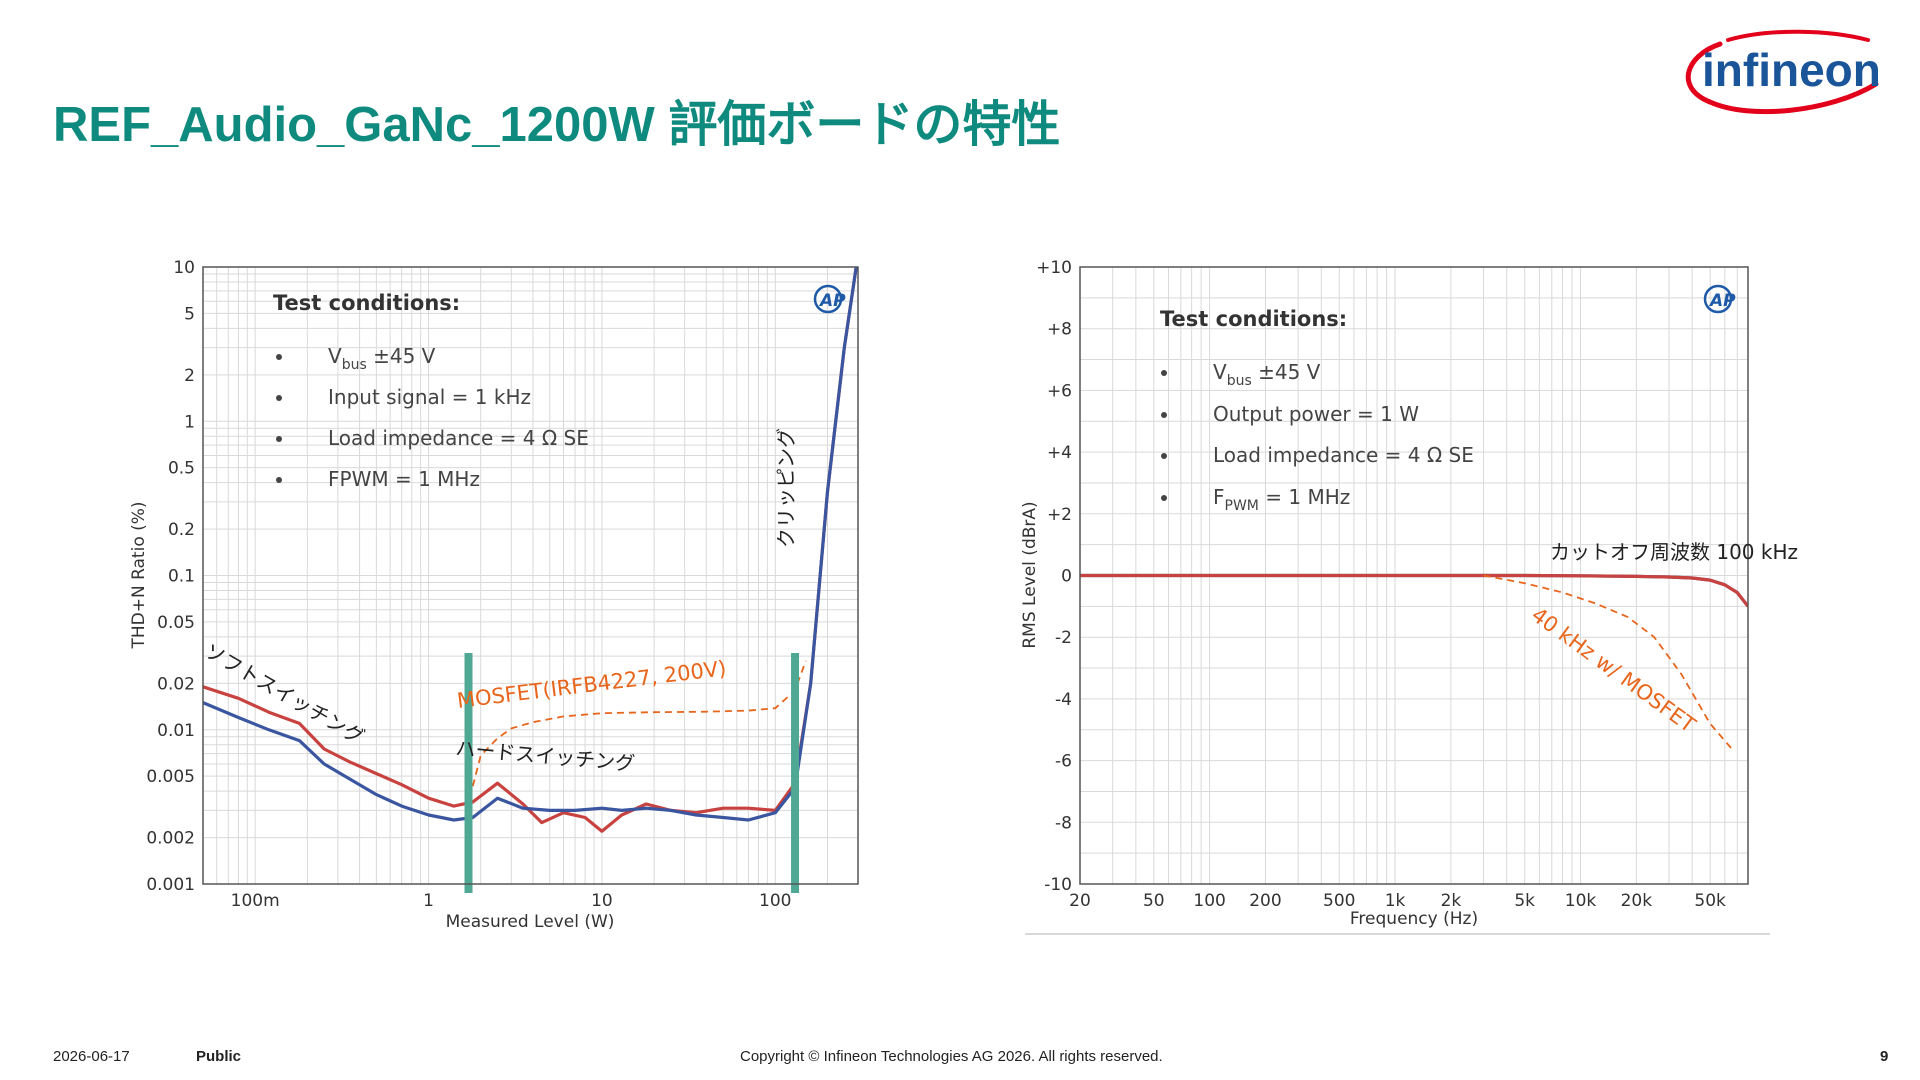 This screenshot has width=1920, height=1080. I want to click on y-tick-label: 0.002, so click(170, 839).